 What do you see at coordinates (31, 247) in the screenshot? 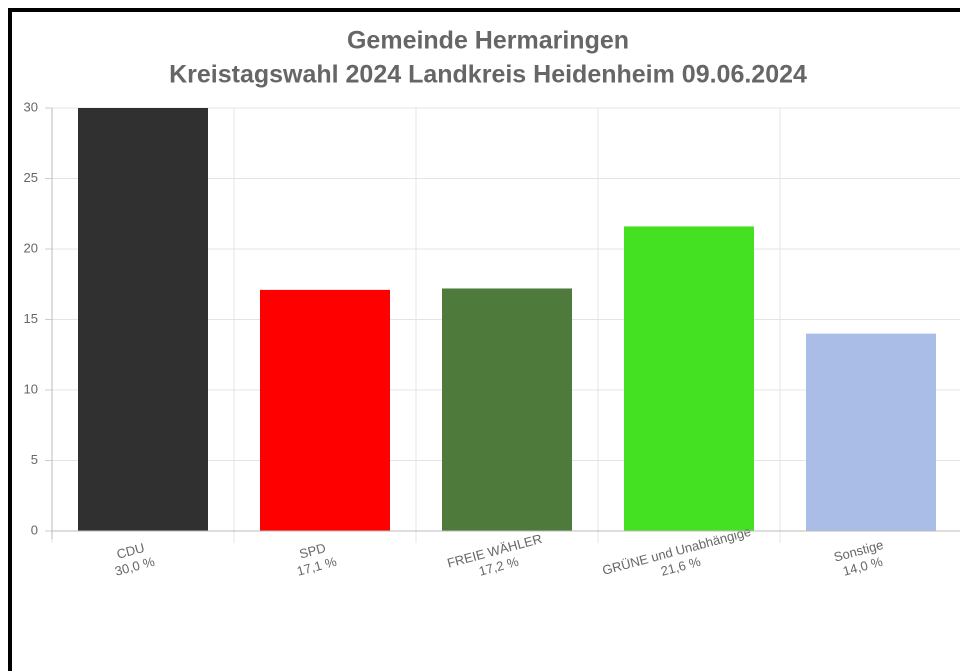
I see `y-tick-label: 20` at bounding box center [31, 247].